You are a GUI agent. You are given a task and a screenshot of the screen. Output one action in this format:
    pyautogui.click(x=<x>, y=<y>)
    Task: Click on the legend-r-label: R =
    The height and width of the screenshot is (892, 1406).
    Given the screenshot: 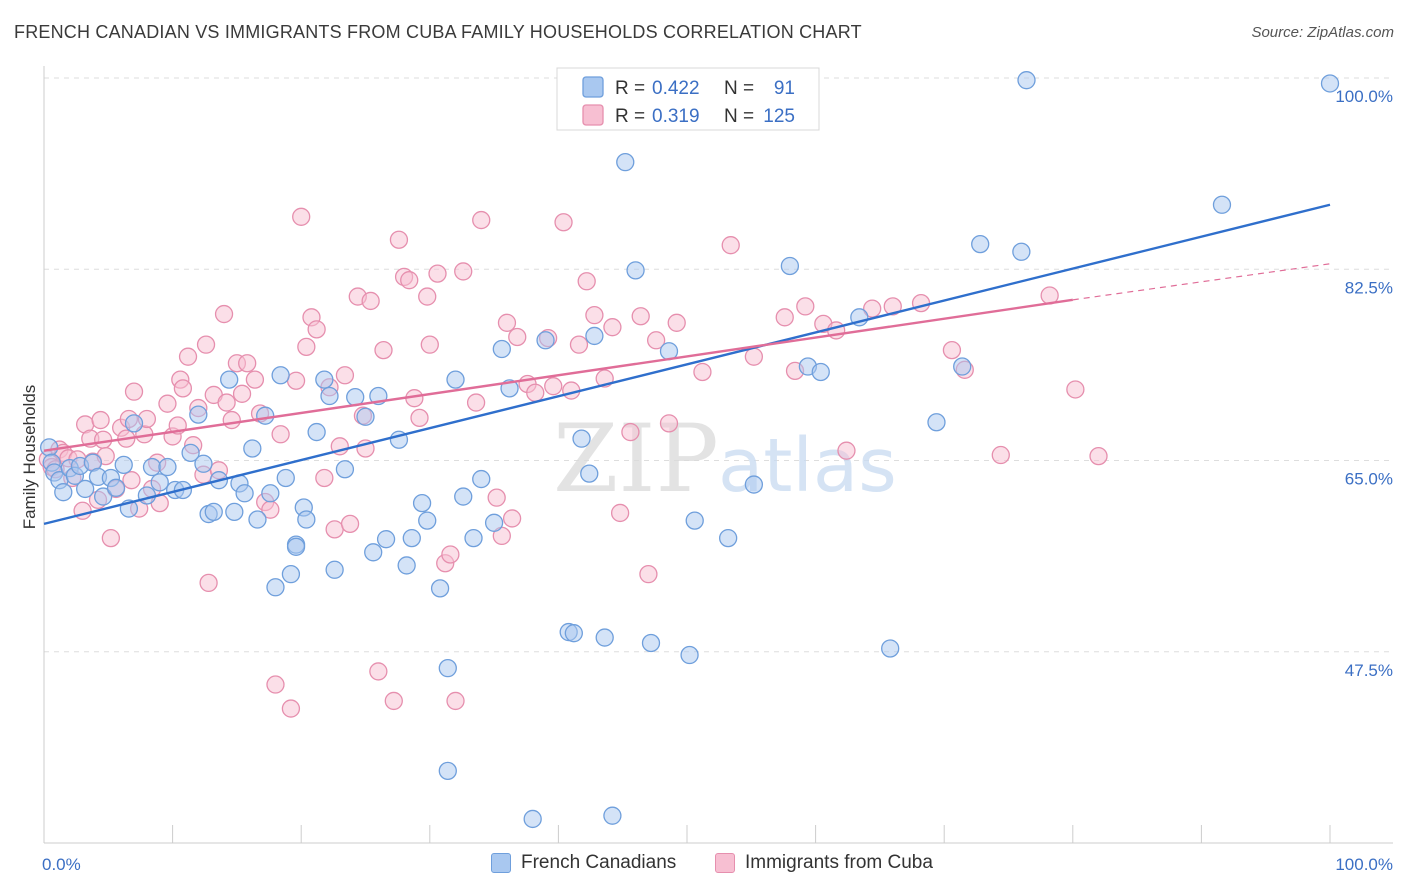 What is the action you would take?
    pyautogui.click(x=630, y=116)
    